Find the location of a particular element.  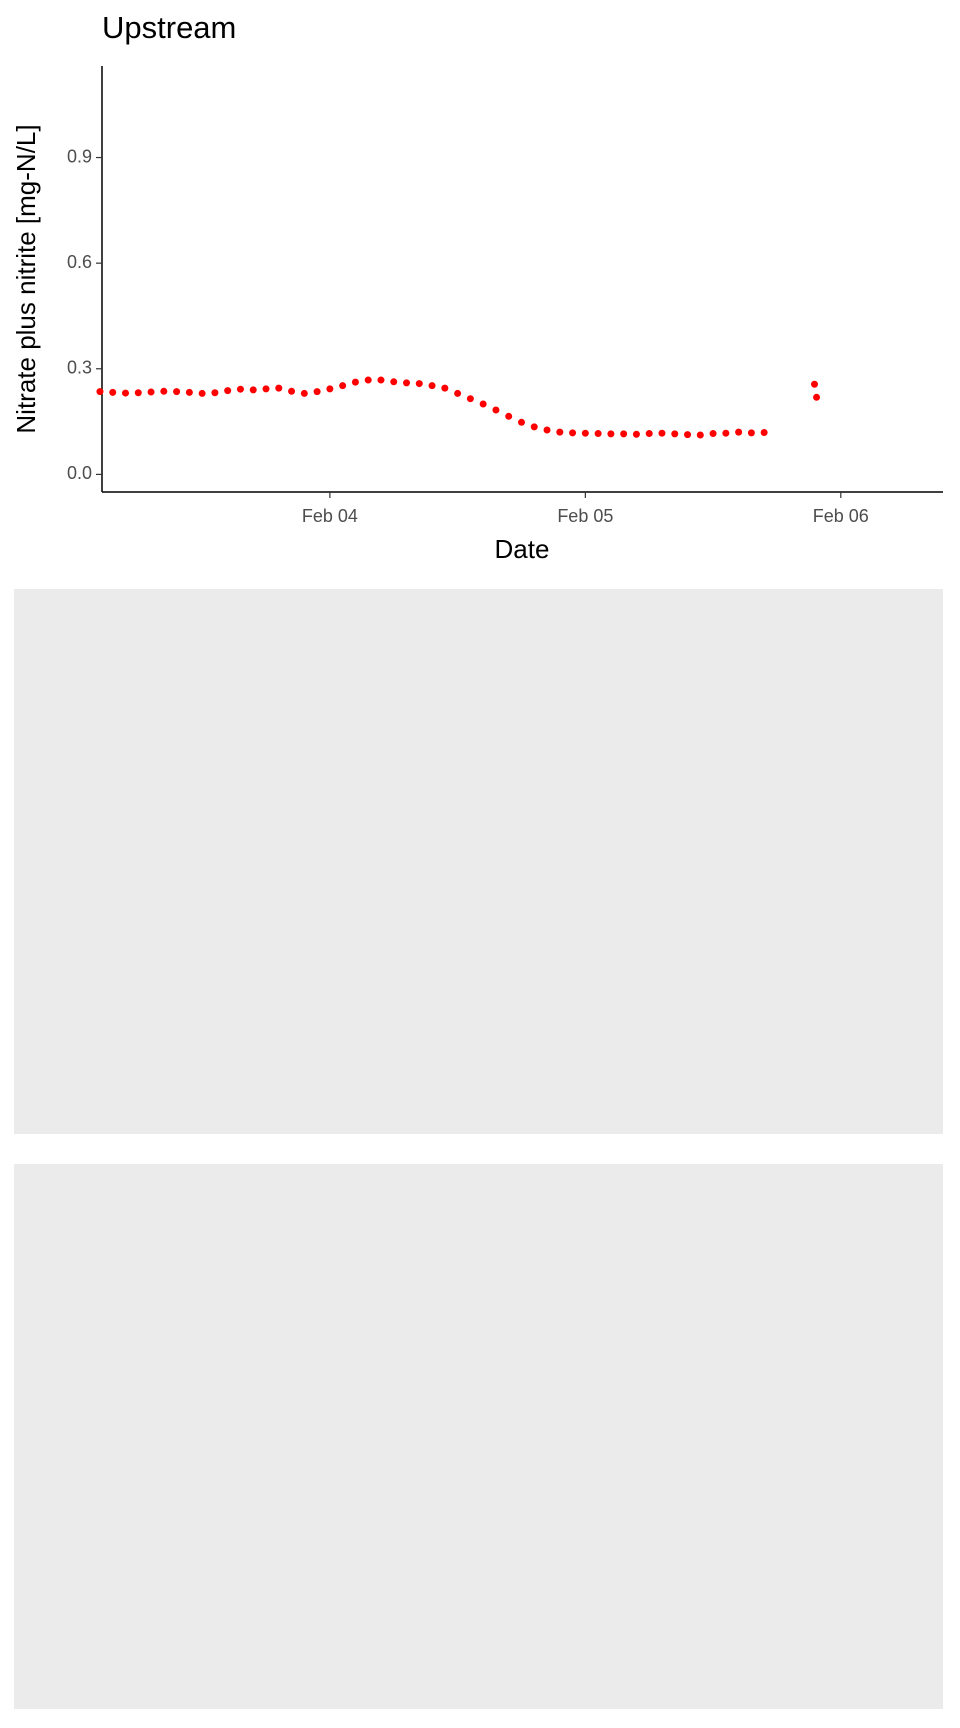

y-tick-label: 0.9 is located at coordinates (79, 156).